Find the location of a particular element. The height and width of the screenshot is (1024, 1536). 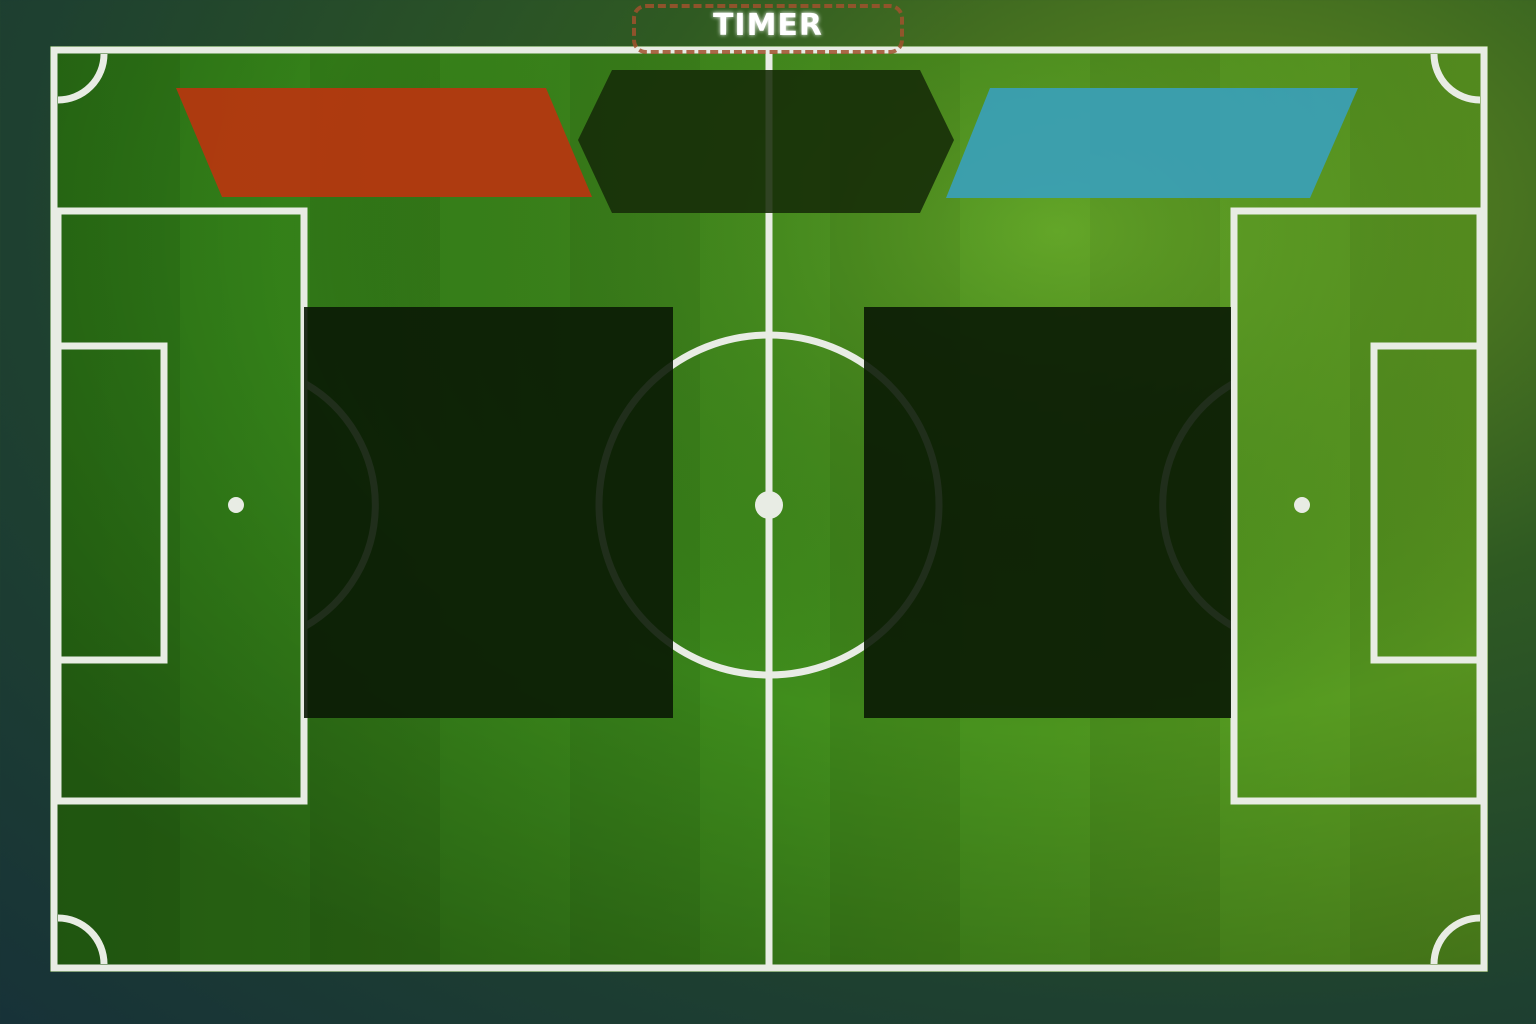

right-penalty-spot is located at coordinates (1302, 505).